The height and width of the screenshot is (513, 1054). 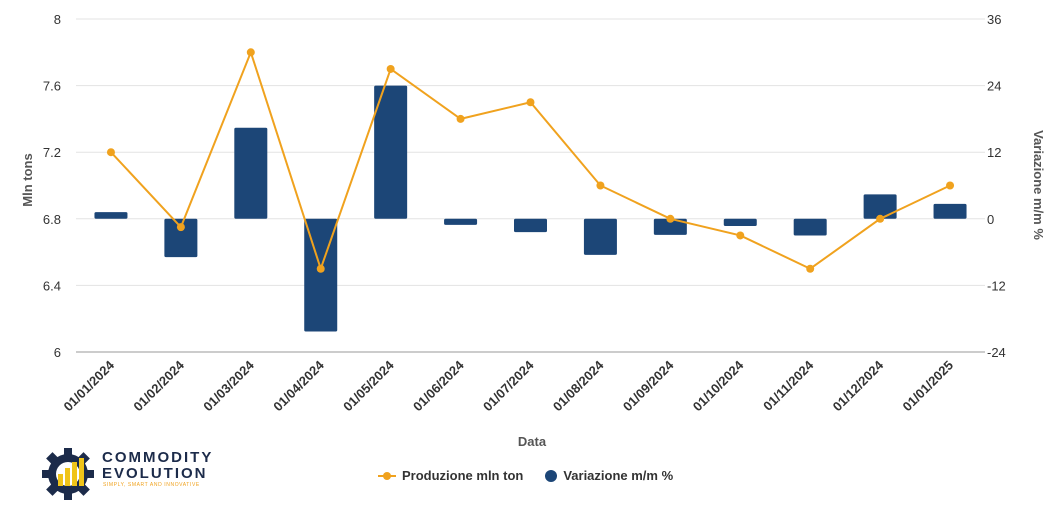 I want to click on legend-item-produzione: Produzione mln ton, so click(x=450, y=475).